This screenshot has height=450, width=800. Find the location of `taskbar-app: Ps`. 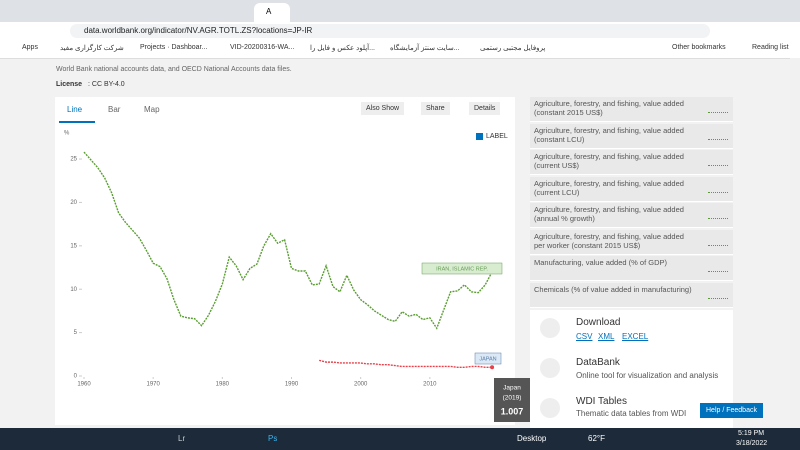

taskbar-app: Ps is located at coordinates (273, 438).